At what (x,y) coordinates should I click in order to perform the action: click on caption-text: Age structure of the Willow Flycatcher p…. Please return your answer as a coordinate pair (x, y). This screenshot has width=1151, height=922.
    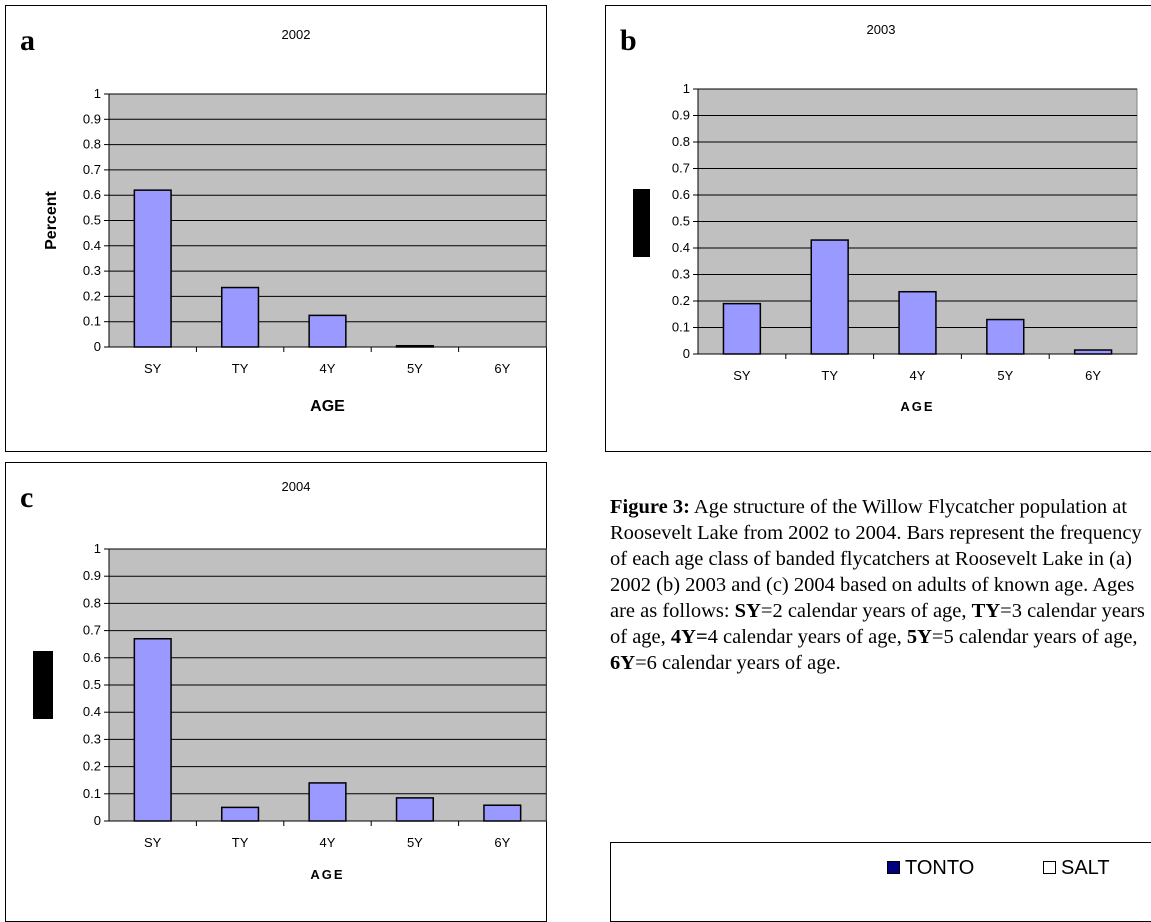
    Looking at the image, I should click on (876, 559).